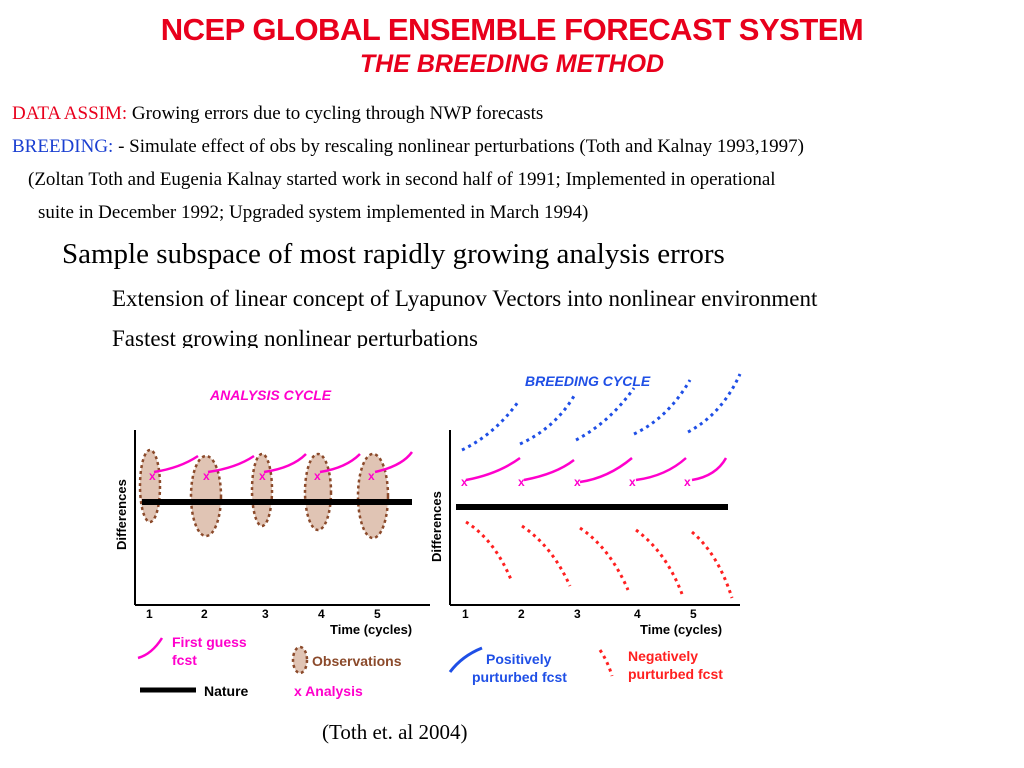 The image size is (1024, 768). Describe the element at coordinates (204, 614) in the screenshot. I see `analysis-tick-2: 2` at that location.